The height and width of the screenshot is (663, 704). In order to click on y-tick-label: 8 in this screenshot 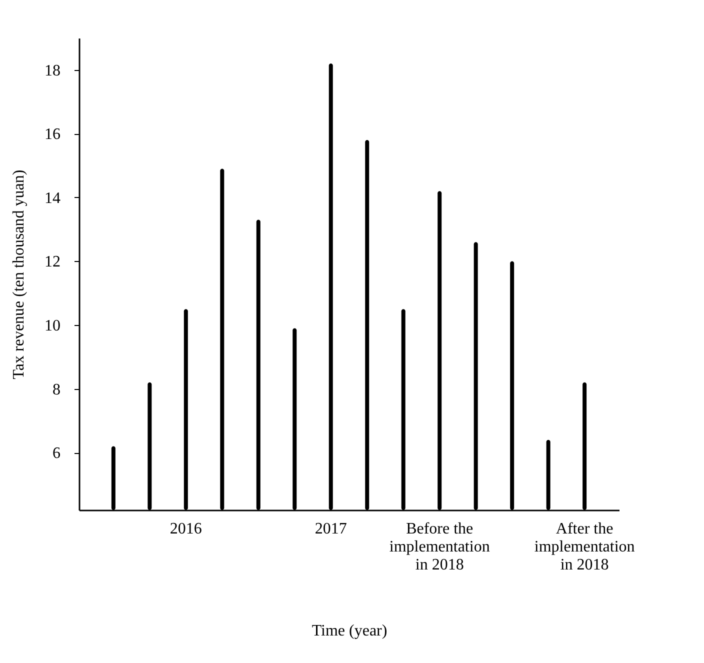, I will do `click(56, 389)`.